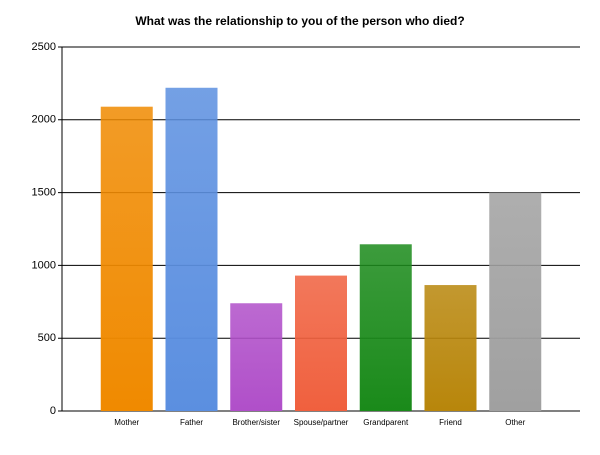 This screenshot has width=600, height=455. I want to click on x-tick-label: Mother, so click(126, 422).